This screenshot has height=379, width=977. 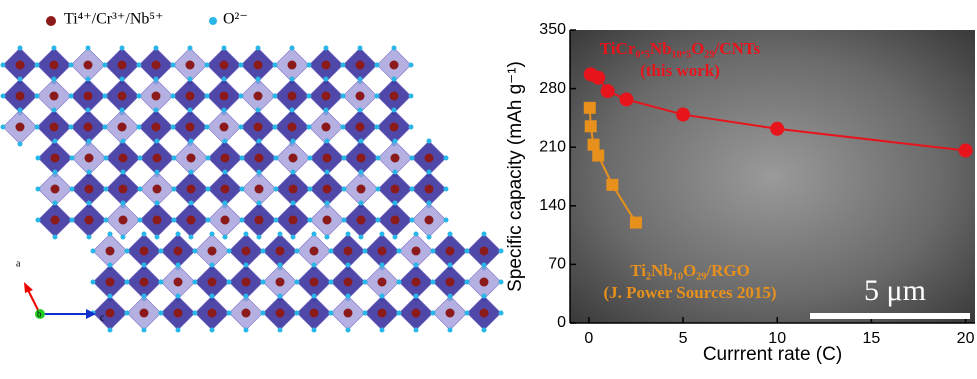 What do you see at coordinates (689, 292) in the screenshot?
I see `annotation: (J. Power Sources 2015)` at bounding box center [689, 292].